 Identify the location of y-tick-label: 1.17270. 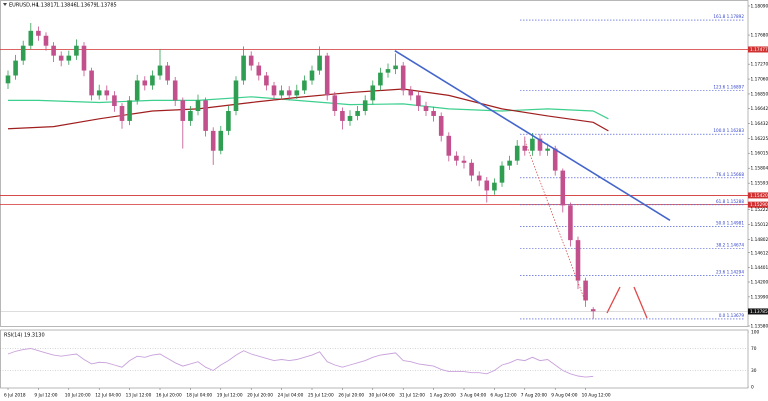
(759, 65).